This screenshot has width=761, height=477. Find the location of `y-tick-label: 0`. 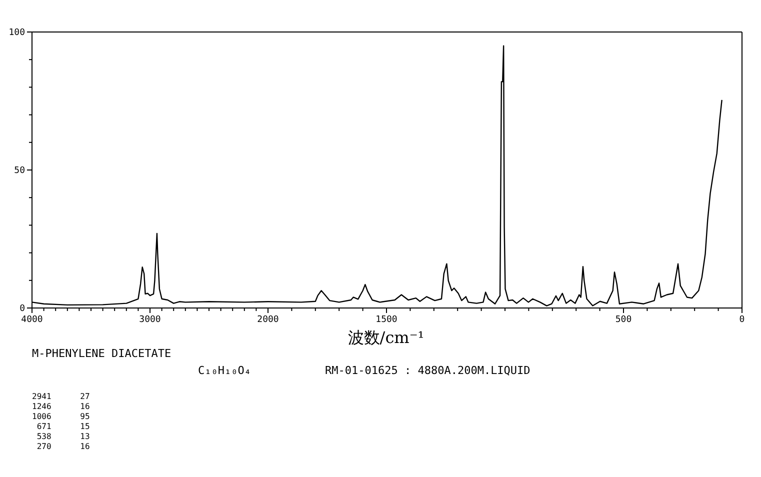

y-tick-label: 0 is located at coordinates (22, 309).